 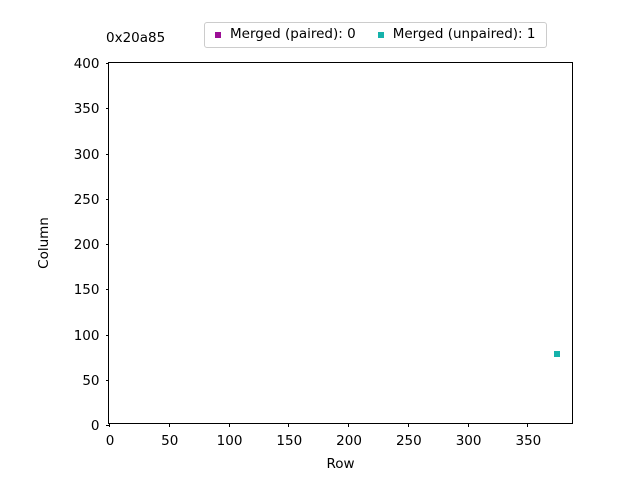 I want to click on y-axis-tick: 400, so click(x=91, y=64).